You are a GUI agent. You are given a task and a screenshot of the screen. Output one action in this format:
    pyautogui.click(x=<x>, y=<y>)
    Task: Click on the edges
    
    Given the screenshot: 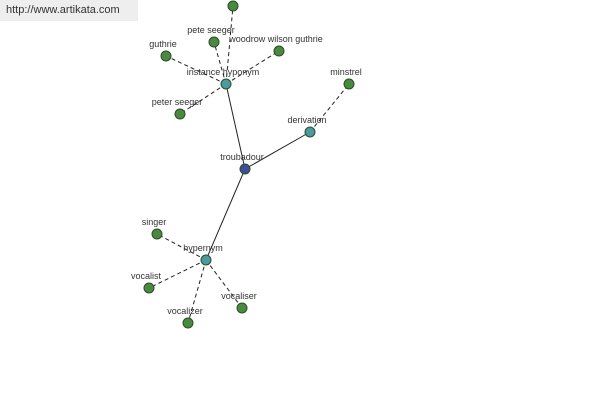 What is the action you would take?
    pyautogui.click(x=232, y=42)
    